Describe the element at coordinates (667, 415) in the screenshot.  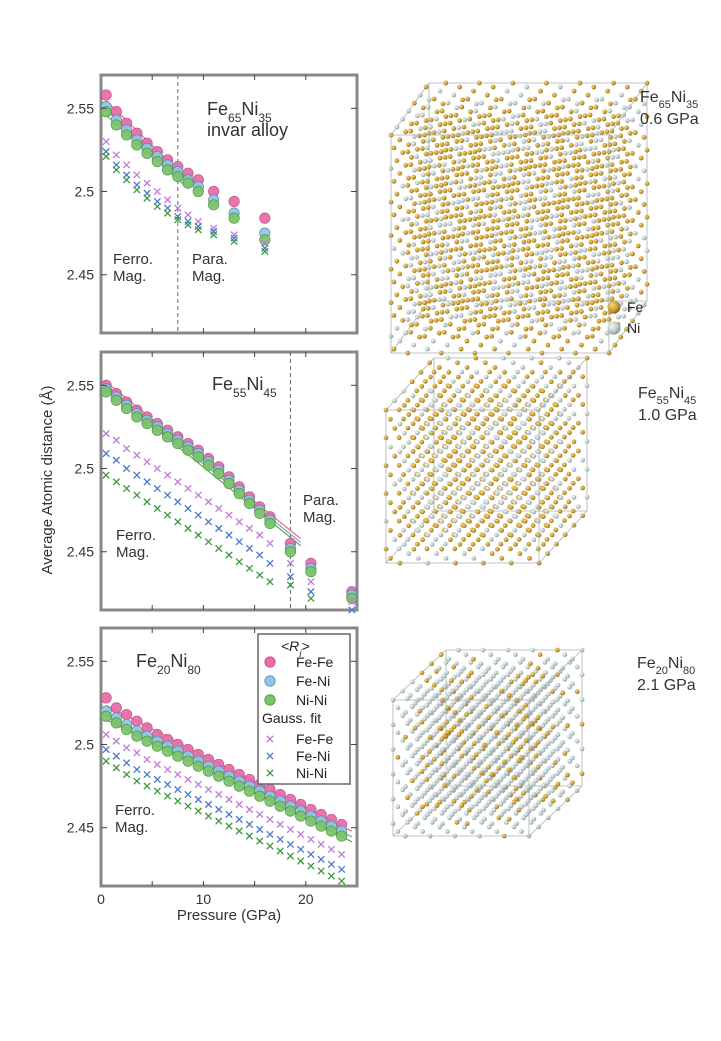
I see `render-label-pressure: 1.0 GPa` at that location.